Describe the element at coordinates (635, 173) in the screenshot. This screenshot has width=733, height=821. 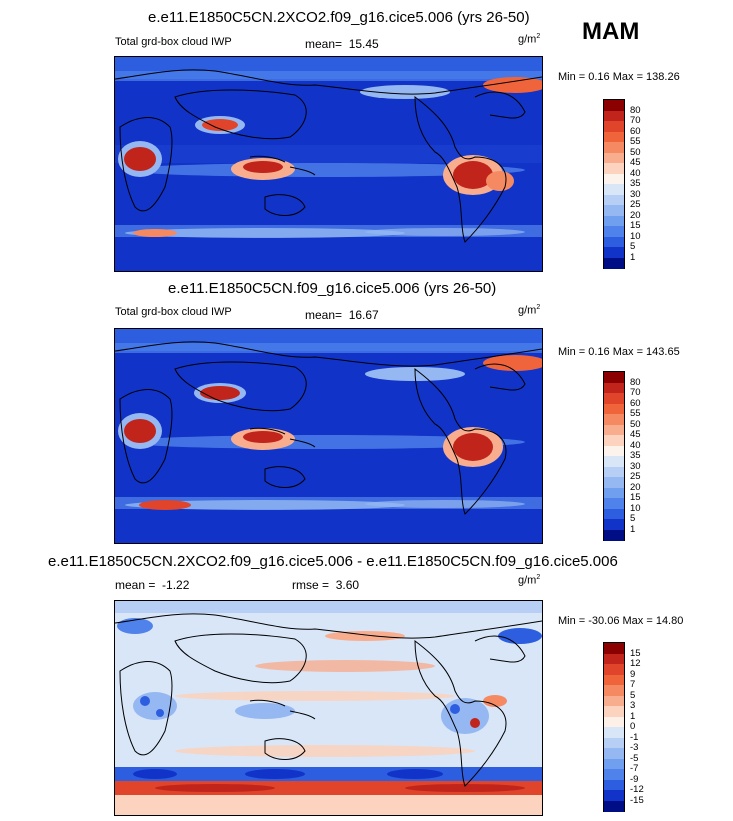
I see `colorbar-tick-label: 40` at that location.